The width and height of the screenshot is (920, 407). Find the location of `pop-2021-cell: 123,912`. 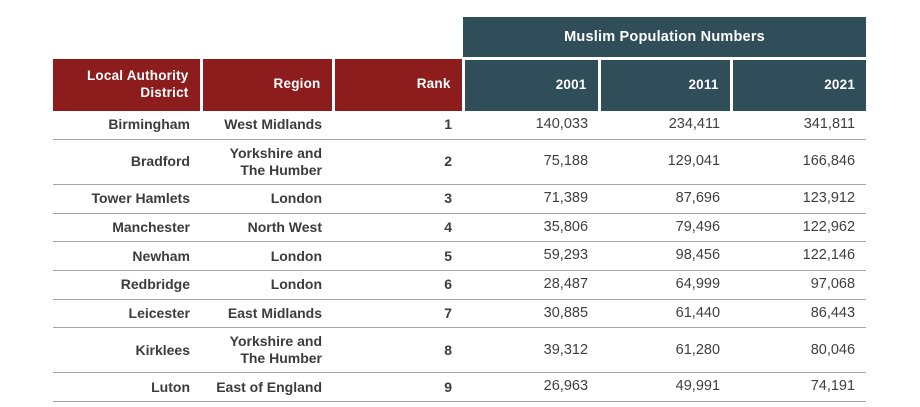

pop-2021-cell: 123,912 is located at coordinates (799, 199).